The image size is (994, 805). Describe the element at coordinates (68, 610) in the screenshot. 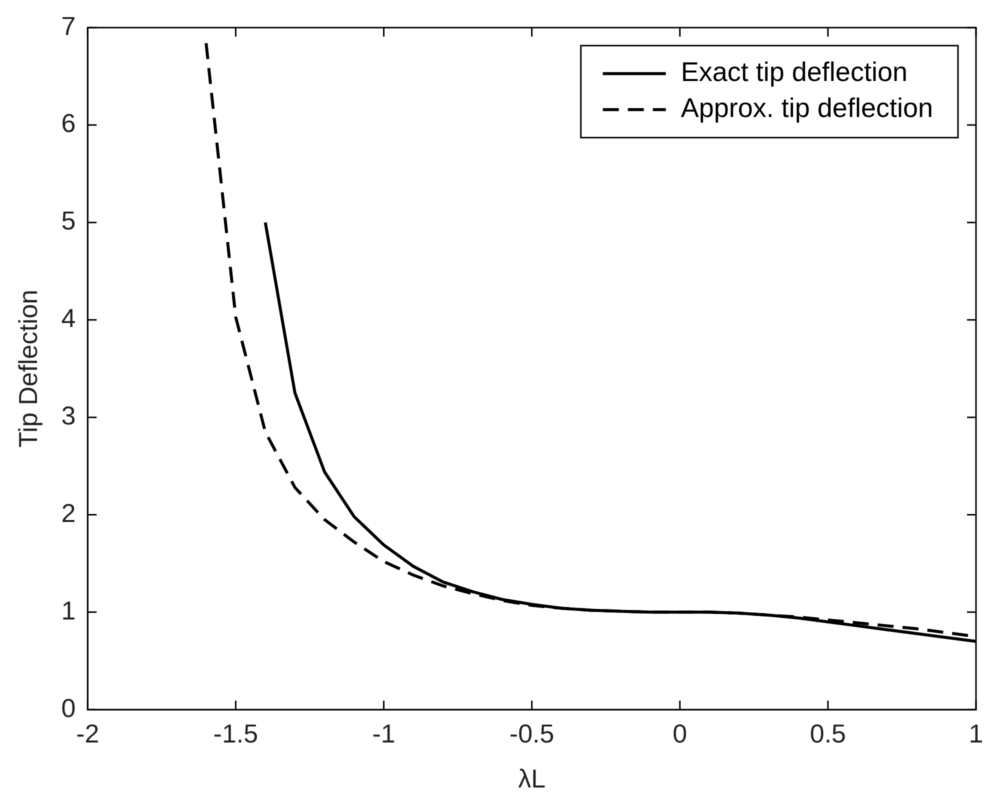

I see `y-tick-label: 1` at that location.